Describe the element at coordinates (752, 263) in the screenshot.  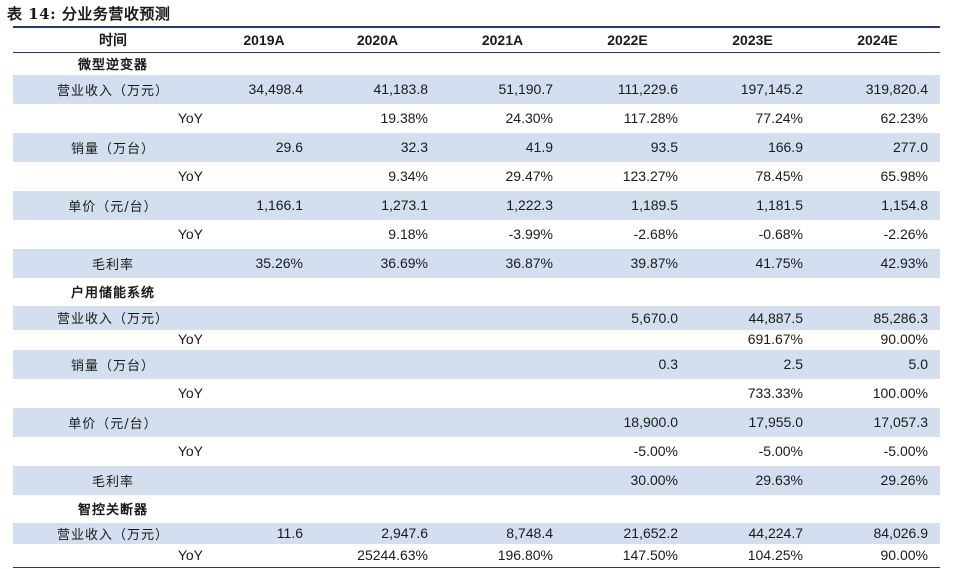
I see `table-cell: 41.75%` at that location.